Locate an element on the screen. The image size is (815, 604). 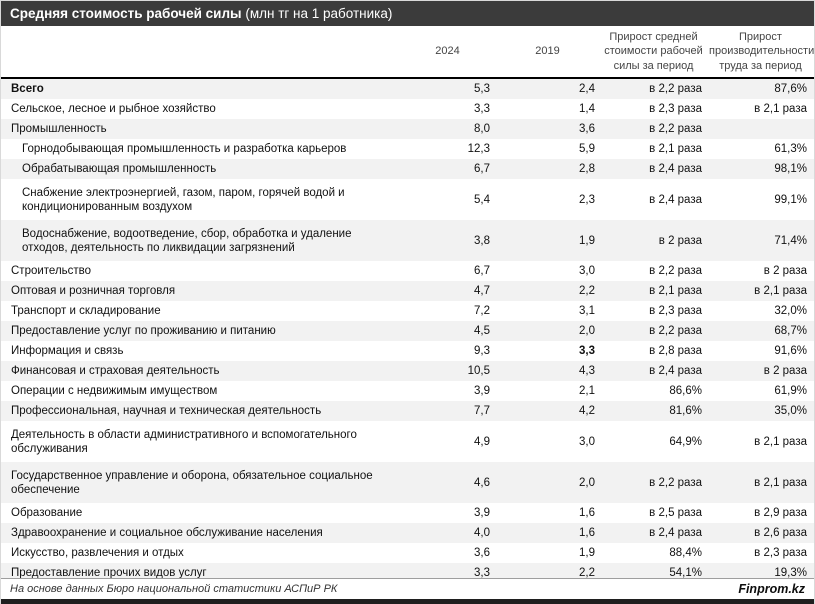
cell-growth-cost: в 2,5 раза is located at coordinates (675, 513).